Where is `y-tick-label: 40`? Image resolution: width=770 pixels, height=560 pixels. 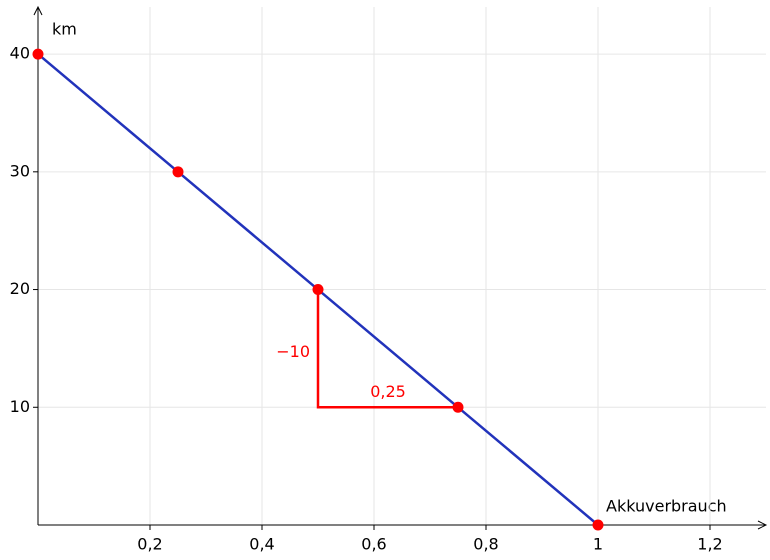 y-tick-label: 40 is located at coordinates (20, 53).